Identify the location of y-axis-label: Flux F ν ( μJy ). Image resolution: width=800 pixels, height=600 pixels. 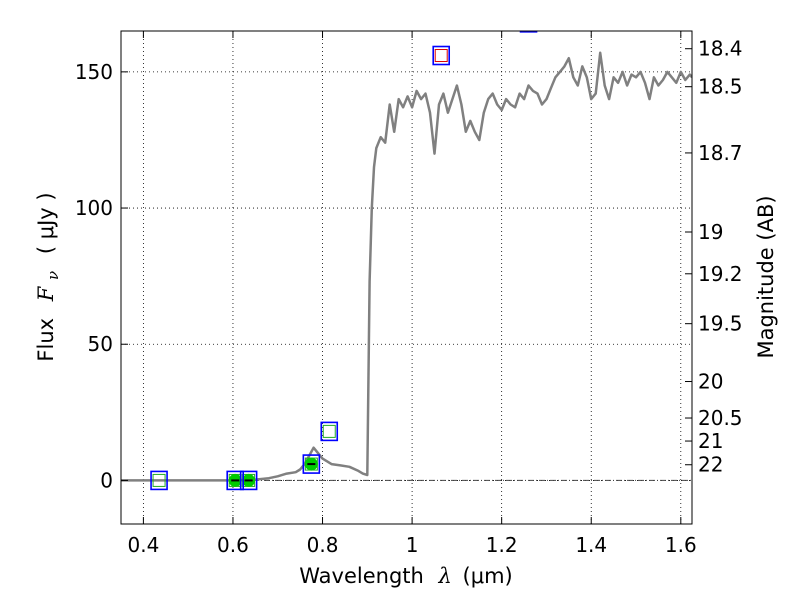
(48, 276).